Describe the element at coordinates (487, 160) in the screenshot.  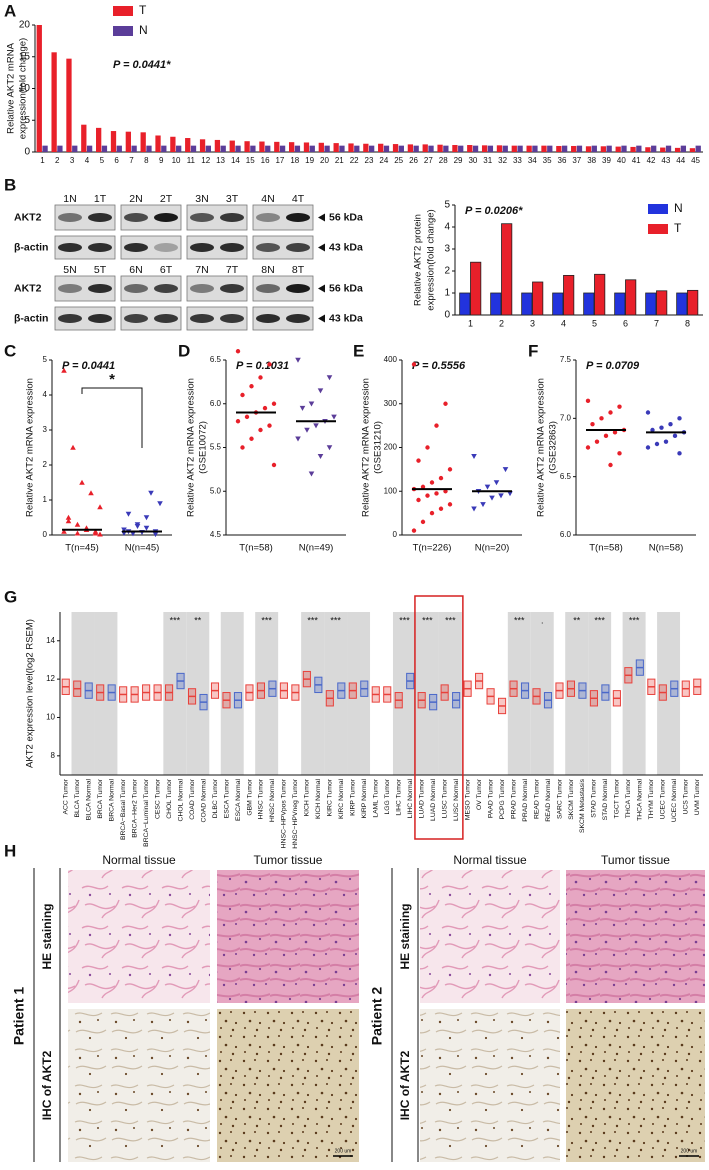
I see `x-tick-label: 31` at that location.